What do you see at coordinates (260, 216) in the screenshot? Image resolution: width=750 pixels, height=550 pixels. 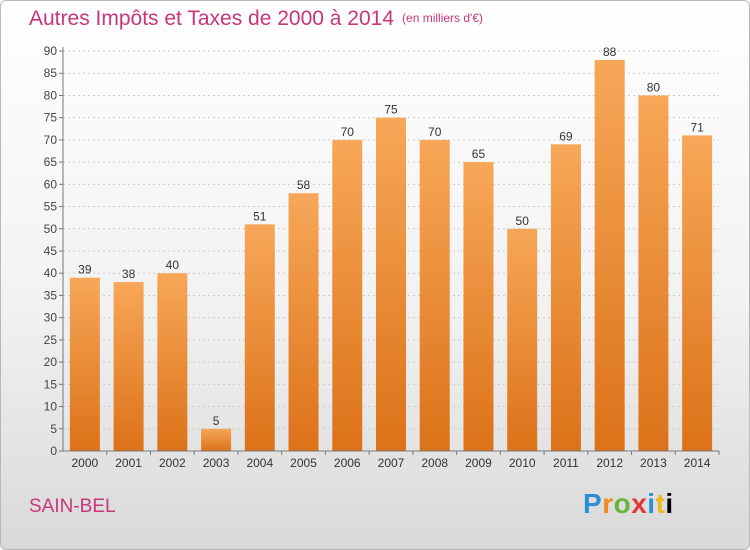 I see `data-label: 51` at bounding box center [260, 216].